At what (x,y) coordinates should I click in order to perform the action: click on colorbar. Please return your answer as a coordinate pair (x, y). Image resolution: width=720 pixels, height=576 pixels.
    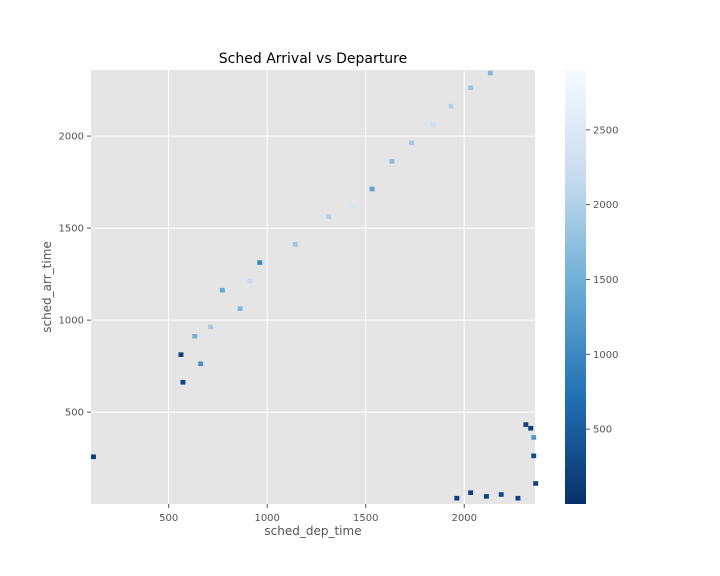
    Looking at the image, I should click on (575, 287).